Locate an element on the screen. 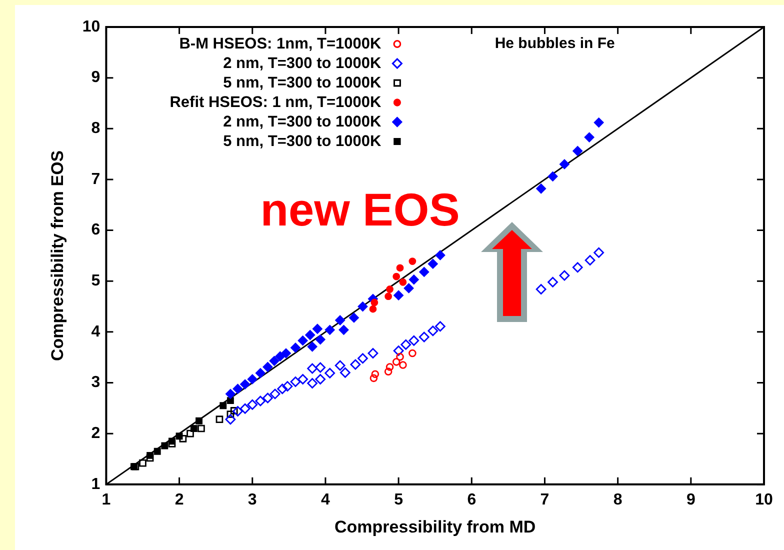 The height and width of the screenshot is (550, 784). x-tick-label: 4 is located at coordinates (325, 499).